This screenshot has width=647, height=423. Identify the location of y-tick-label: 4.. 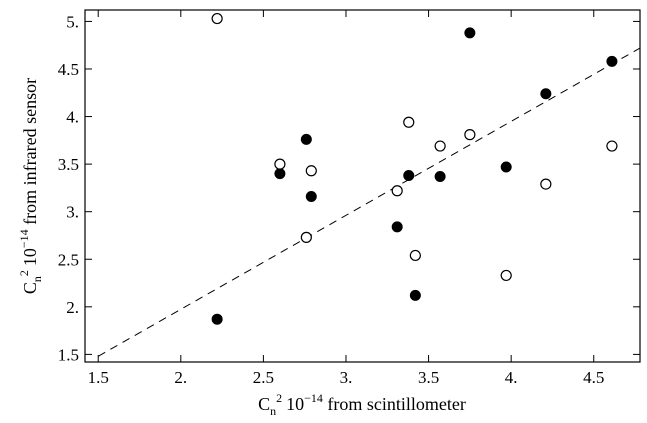
(72, 117).